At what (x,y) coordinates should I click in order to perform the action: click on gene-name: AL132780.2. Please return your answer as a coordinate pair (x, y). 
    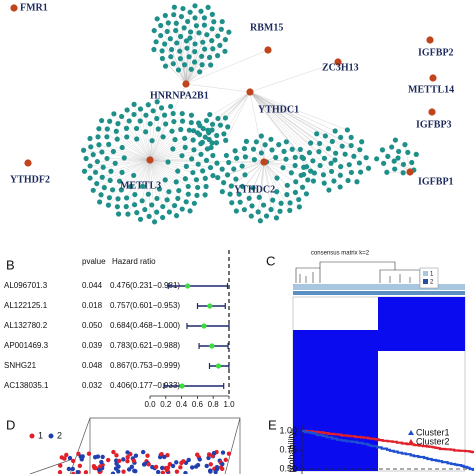
    Looking at the image, I should click on (26, 325).